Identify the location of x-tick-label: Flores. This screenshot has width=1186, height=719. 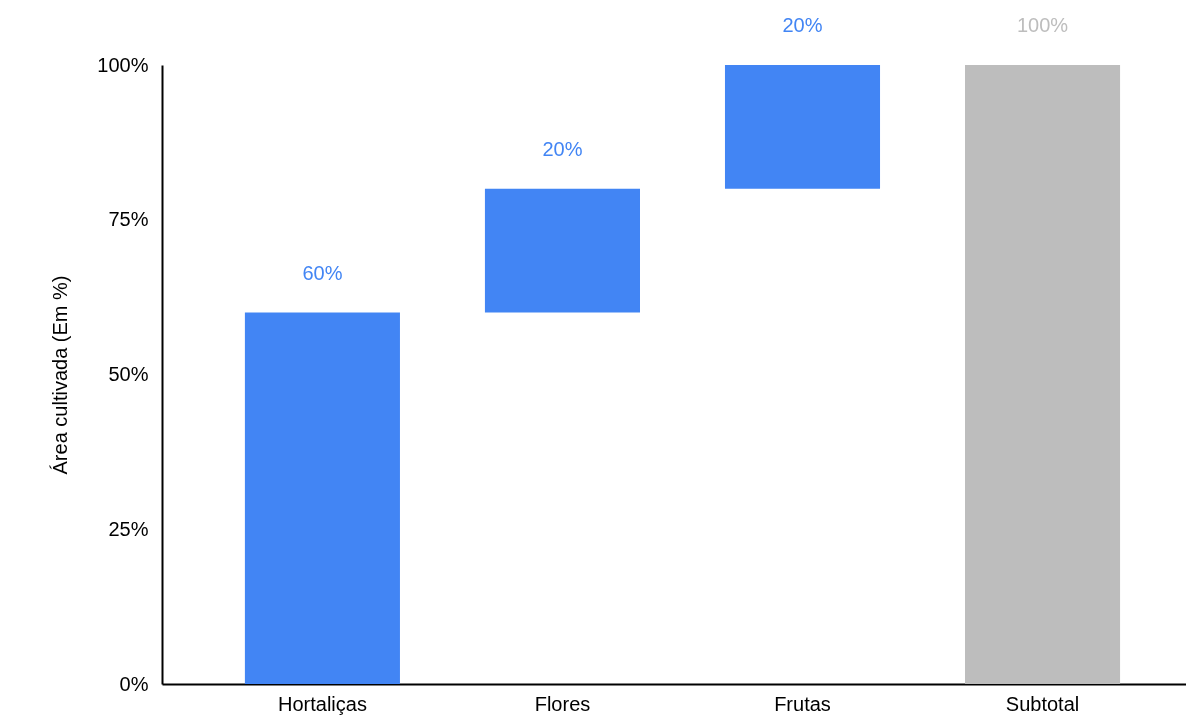
(562, 703).